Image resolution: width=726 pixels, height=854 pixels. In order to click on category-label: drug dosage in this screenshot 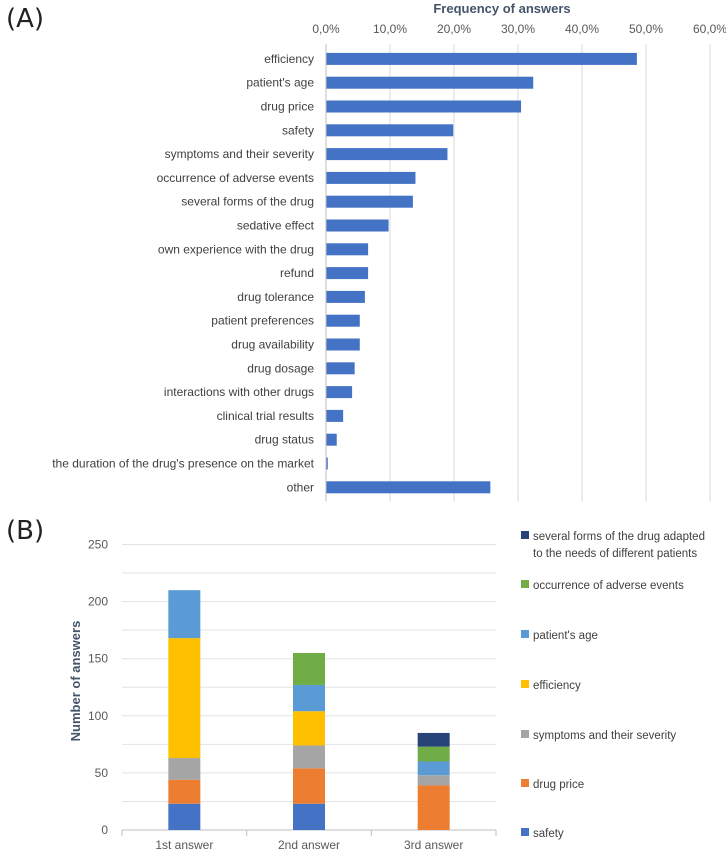, I will do `click(280, 368)`.